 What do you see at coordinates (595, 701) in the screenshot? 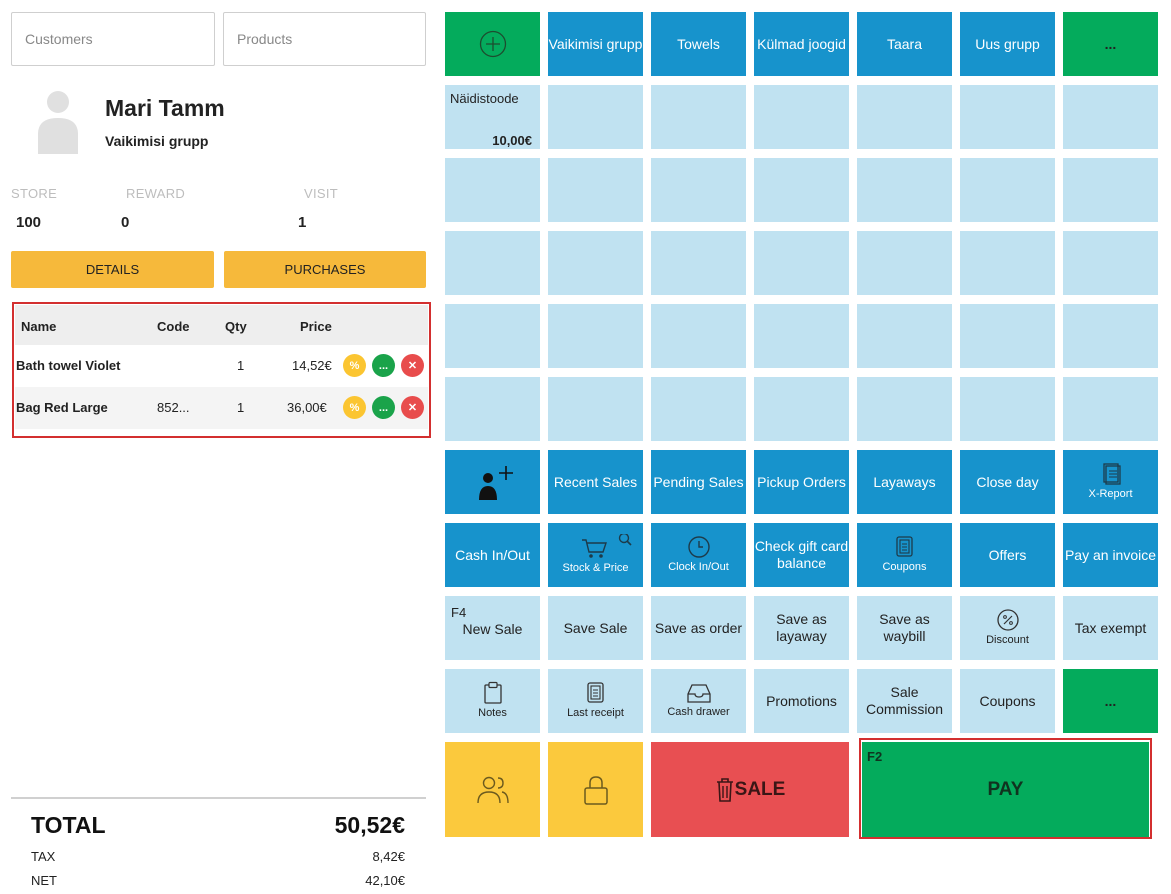
I see `last-receipt-button: Last receipt` at bounding box center [595, 701].